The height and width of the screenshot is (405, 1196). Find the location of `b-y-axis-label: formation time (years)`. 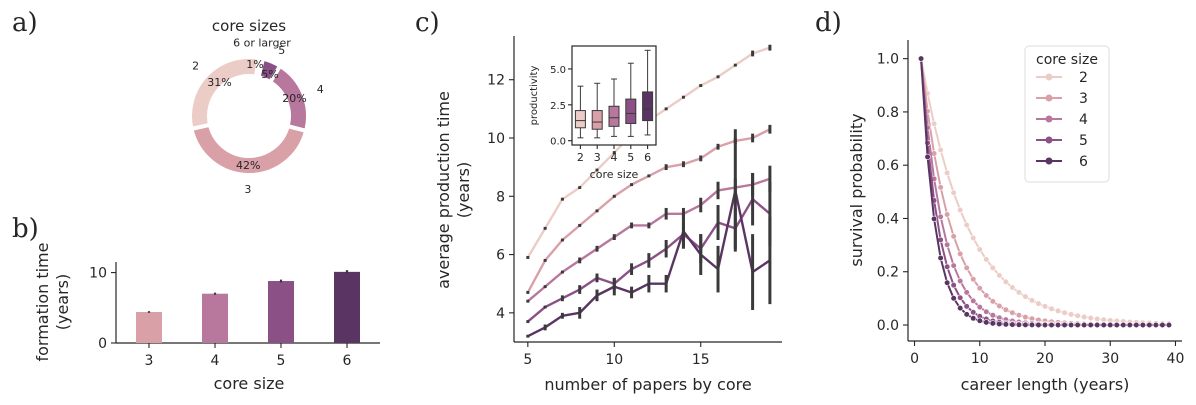

b-y-axis-label: formation time (years) is located at coordinates (52, 302).